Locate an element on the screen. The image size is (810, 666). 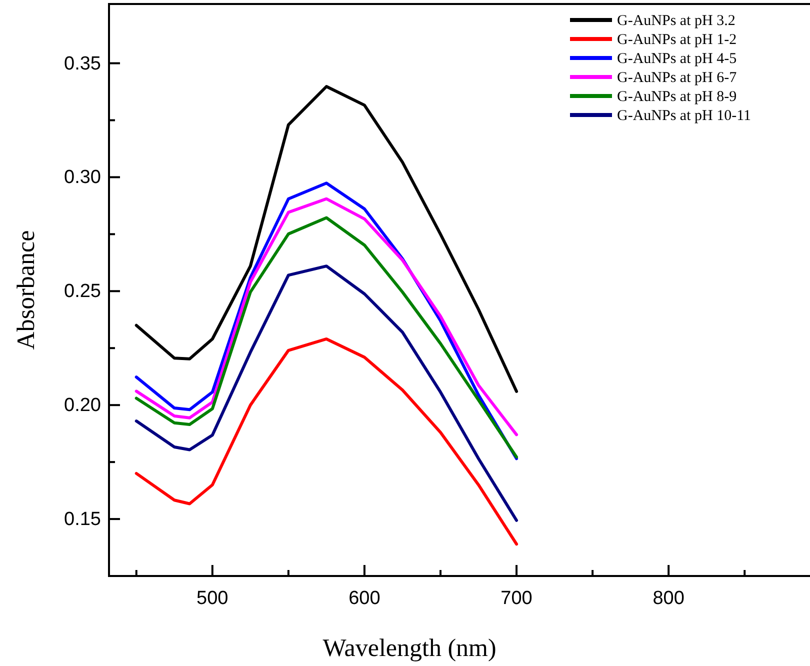
y-axis-title: Absorbance is located at coordinates (26, 290).